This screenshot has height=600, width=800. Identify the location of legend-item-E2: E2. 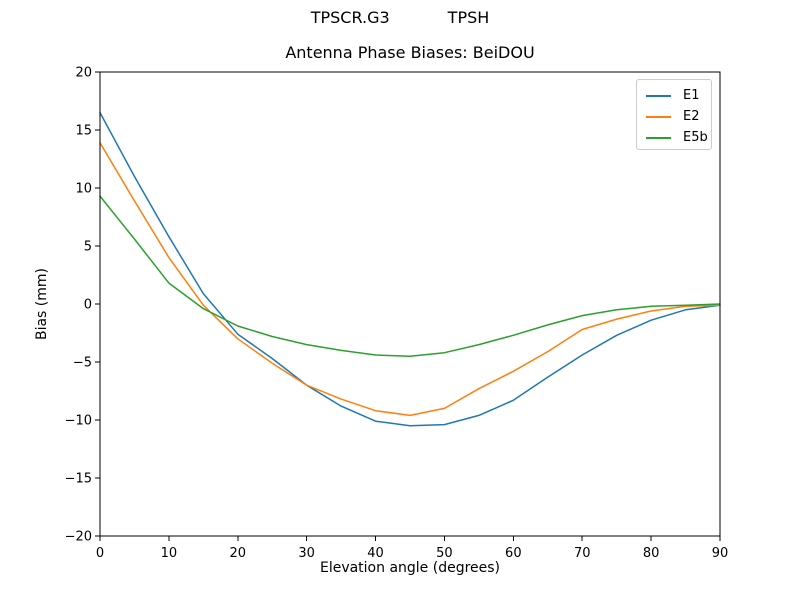
(678, 116).